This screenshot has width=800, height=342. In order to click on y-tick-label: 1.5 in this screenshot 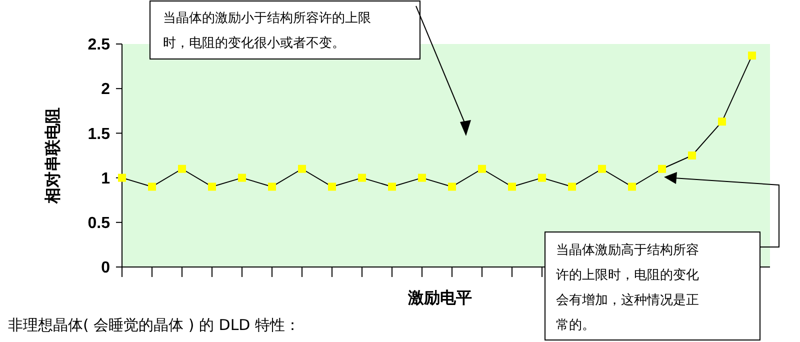, I will do `click(99, 134)`.